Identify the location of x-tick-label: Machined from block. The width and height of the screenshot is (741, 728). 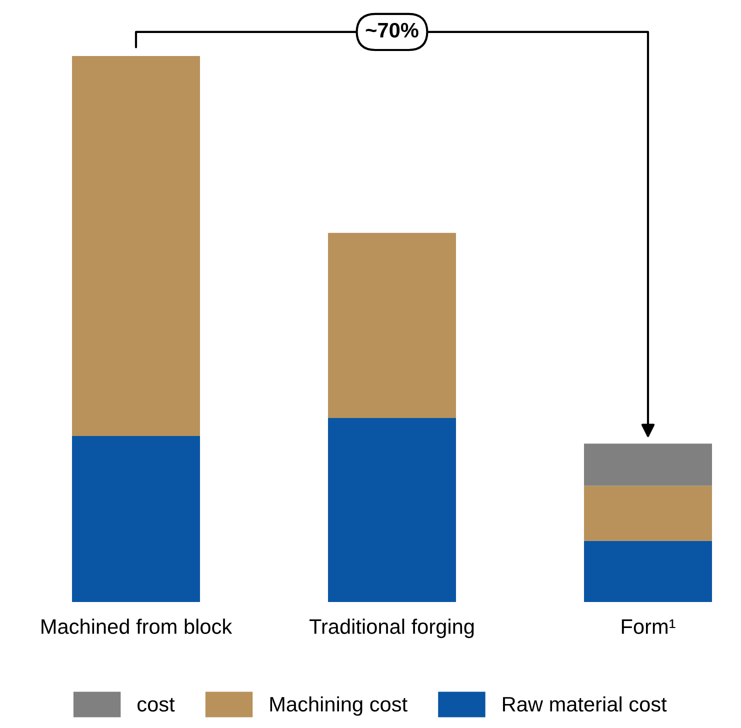
(137, 626).